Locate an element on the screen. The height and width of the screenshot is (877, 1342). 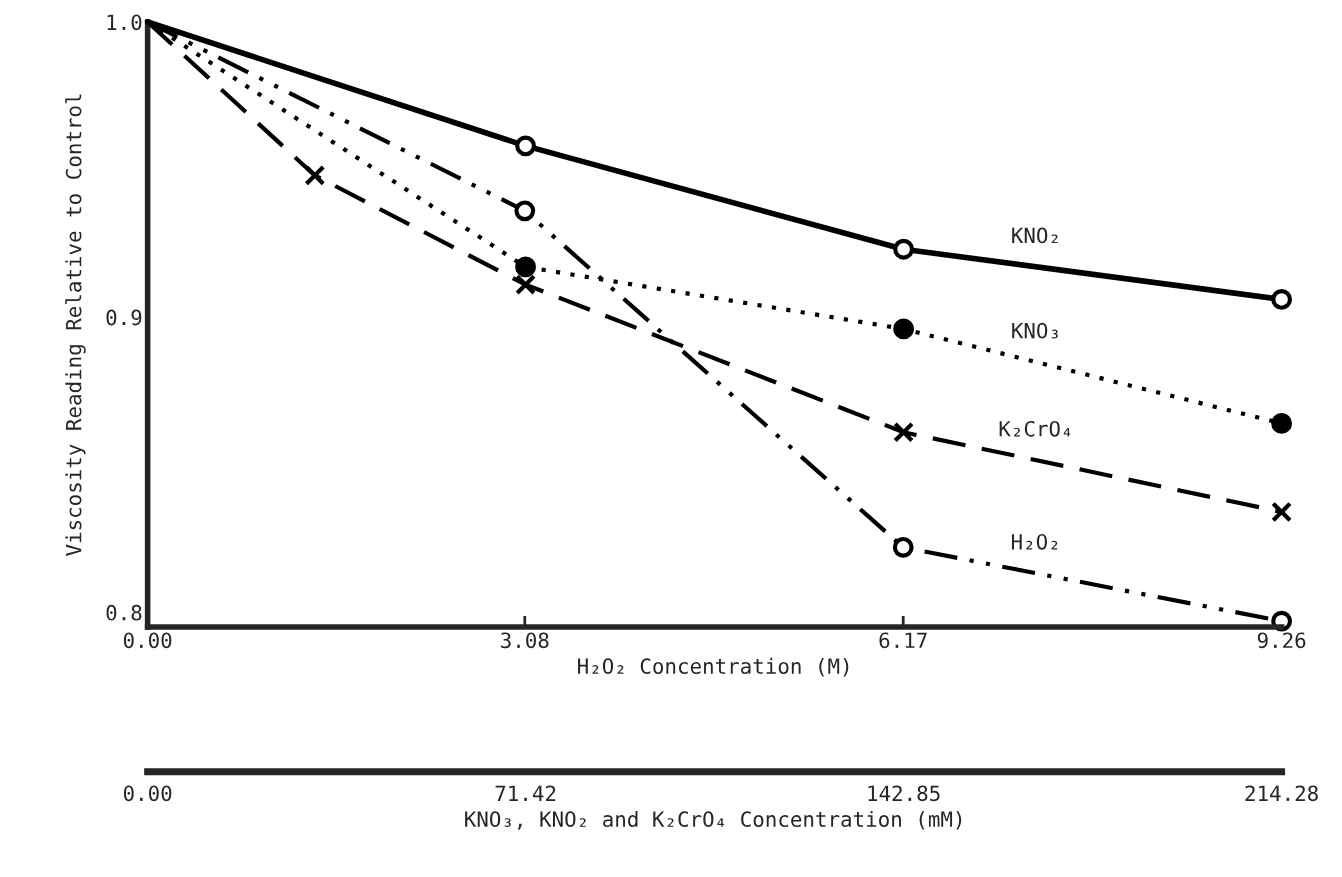
x2-tick-label: 0.00 is located at coordinates (147, 793).